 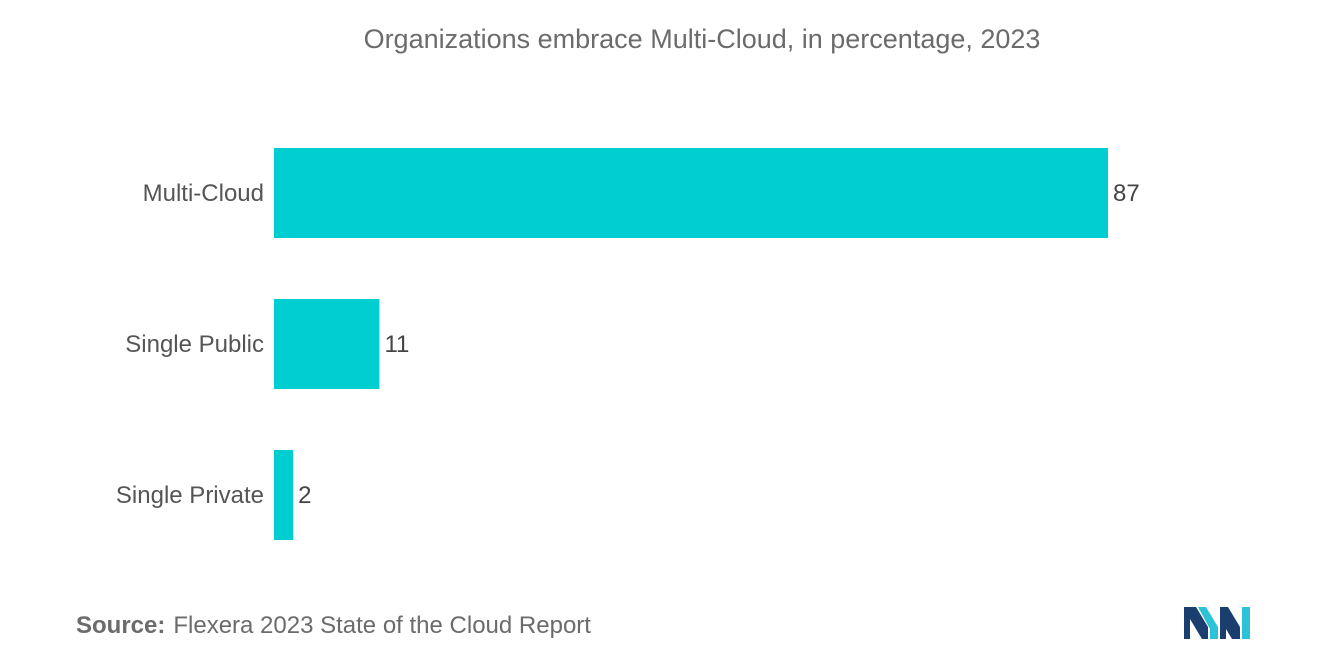 What do you see at coordinates (382, 625) in the screenshot?
I see `source-text: Flexera 2023 State of the Cloud Report` at bounding box center [382, 625].